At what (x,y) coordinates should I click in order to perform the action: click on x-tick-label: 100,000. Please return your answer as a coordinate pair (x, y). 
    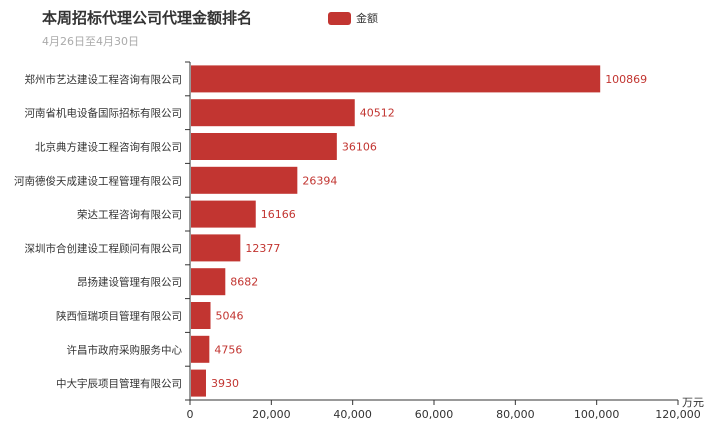
    Looking at the image, I should click on (597, 414).